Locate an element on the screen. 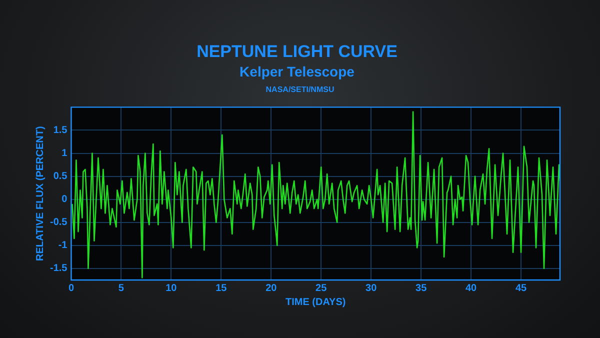  y-tick-label: -1 is located at coordinates (63, 246).